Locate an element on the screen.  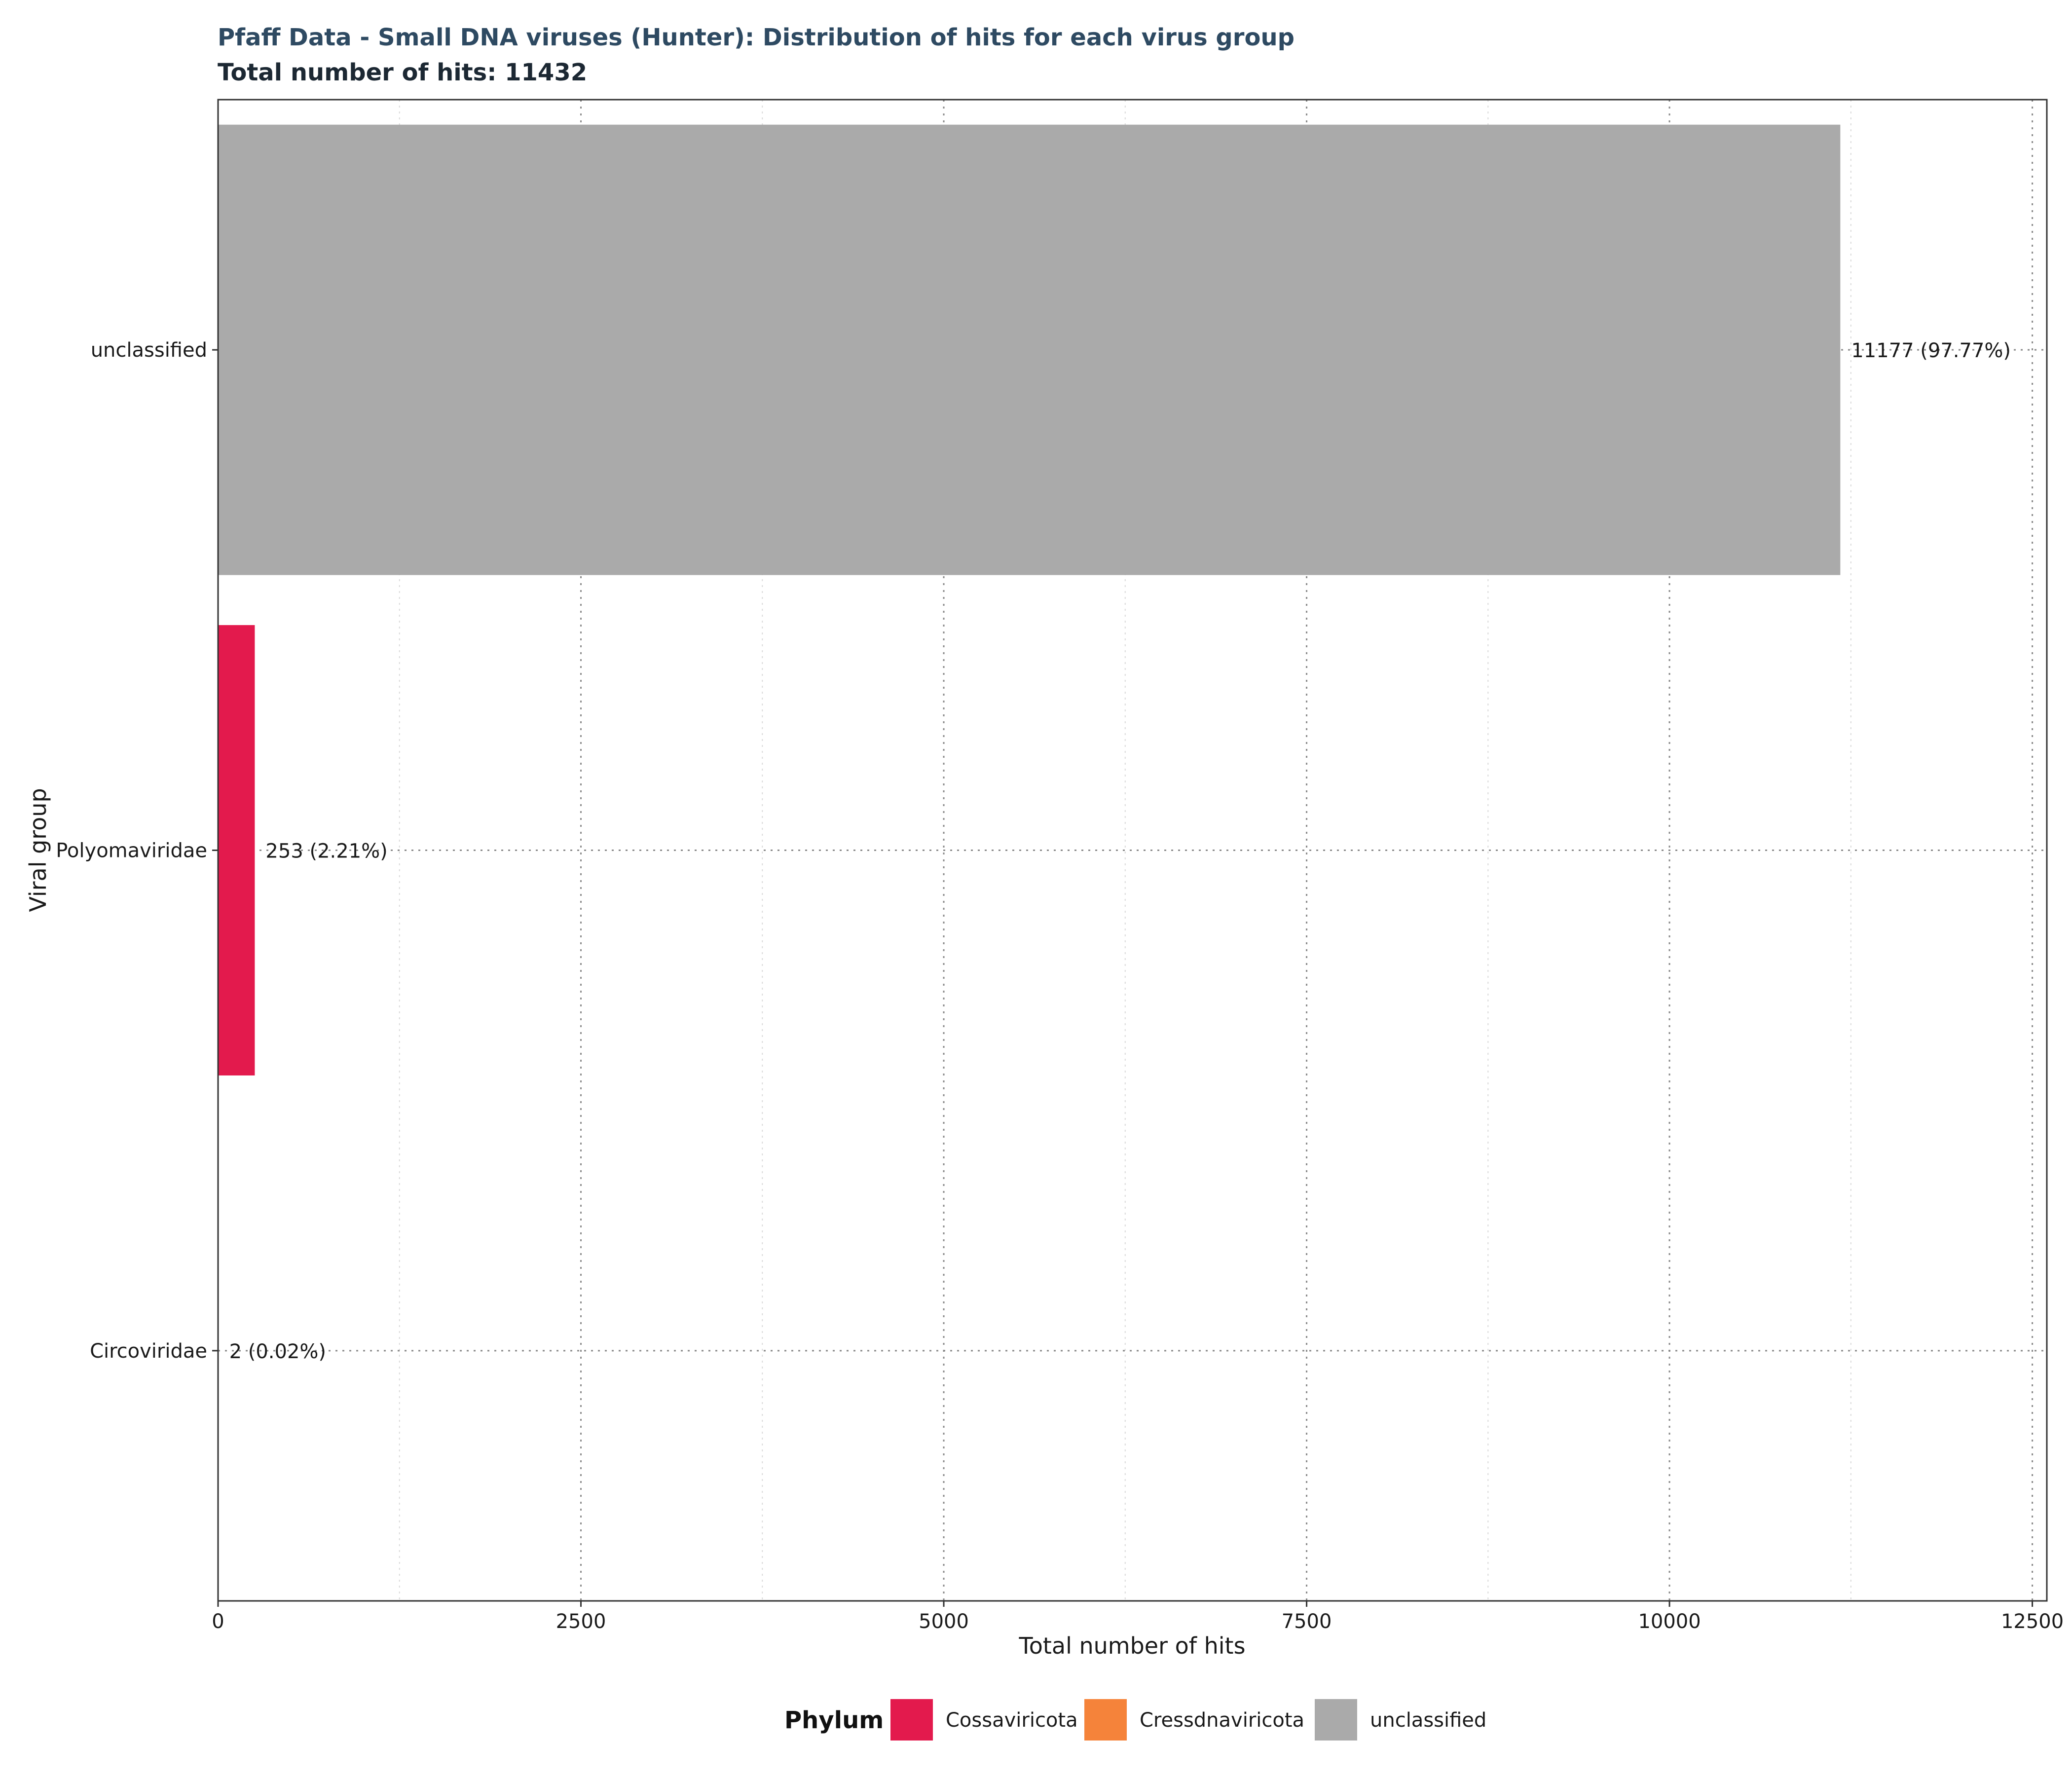
y-tick-label: Circoviridae is located at coordinates (149, 1351).